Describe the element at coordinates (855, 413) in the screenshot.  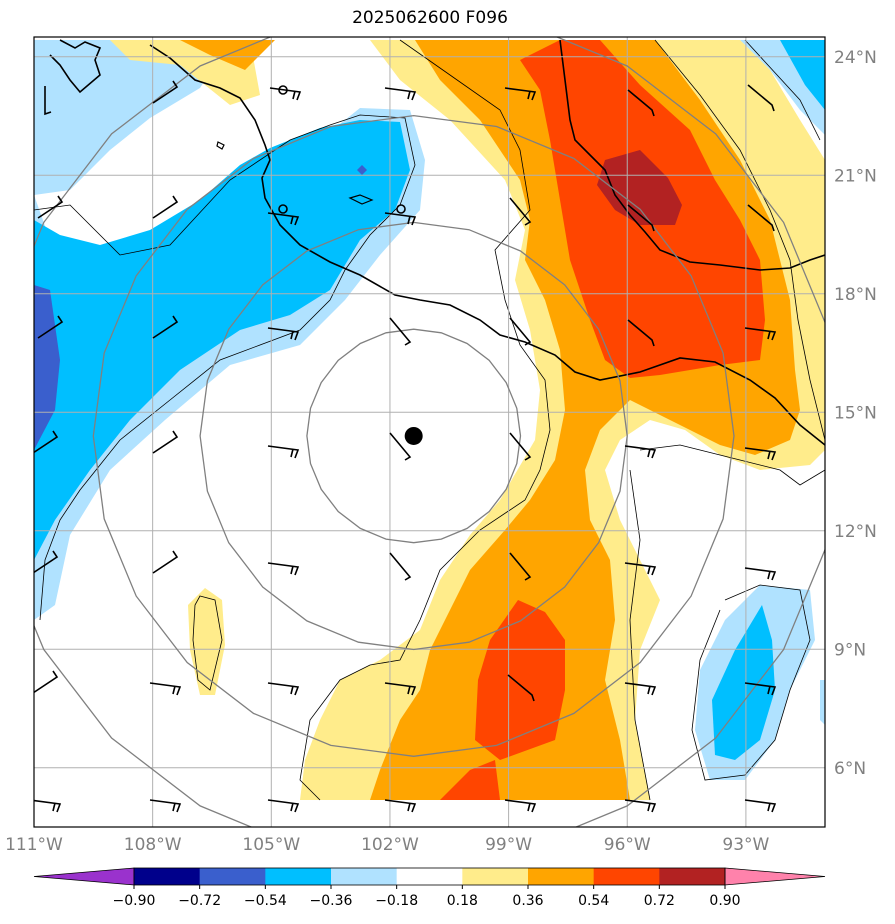
I see `latitude-labels: 24°N 21°N 18°N 15°N 12°N 9°N 6°N` at that location.